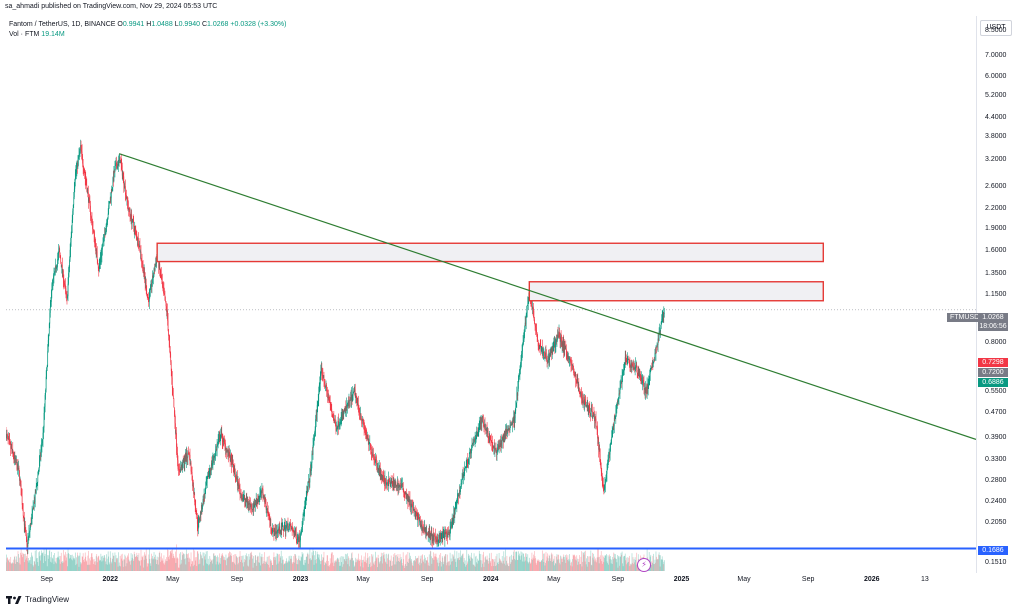 The height and width of the screenshot is (611, 1024). What do you see at coordinates (62, 24) in the screenshot?
I see `symbol-name: Fantom / TetherUS, 1D, BINANCE` at bounding box center [62, 24].